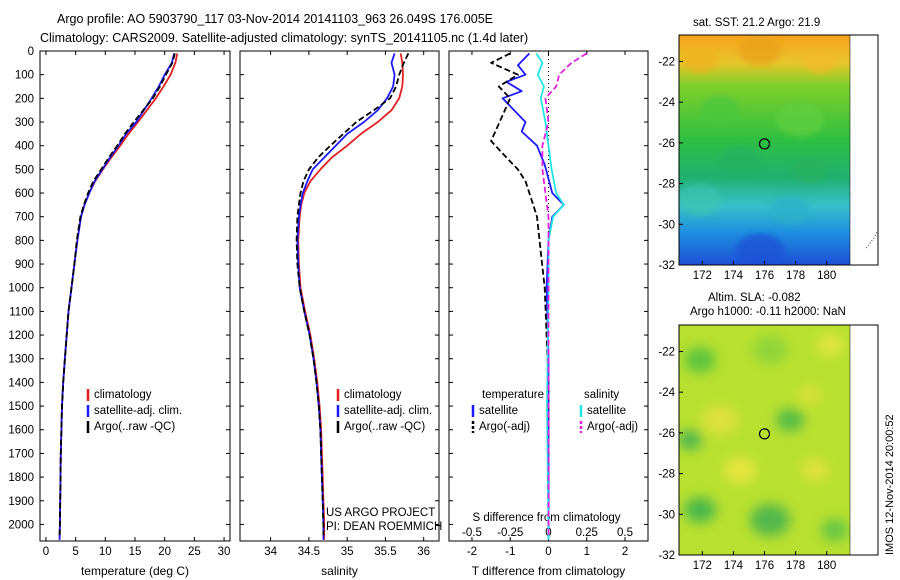 This screenshot has width=900, height=580. What do you see at coordinates (24, 76) in the screenshot?
I see `y-tick-label: 100` at bounding box center [24, 76].